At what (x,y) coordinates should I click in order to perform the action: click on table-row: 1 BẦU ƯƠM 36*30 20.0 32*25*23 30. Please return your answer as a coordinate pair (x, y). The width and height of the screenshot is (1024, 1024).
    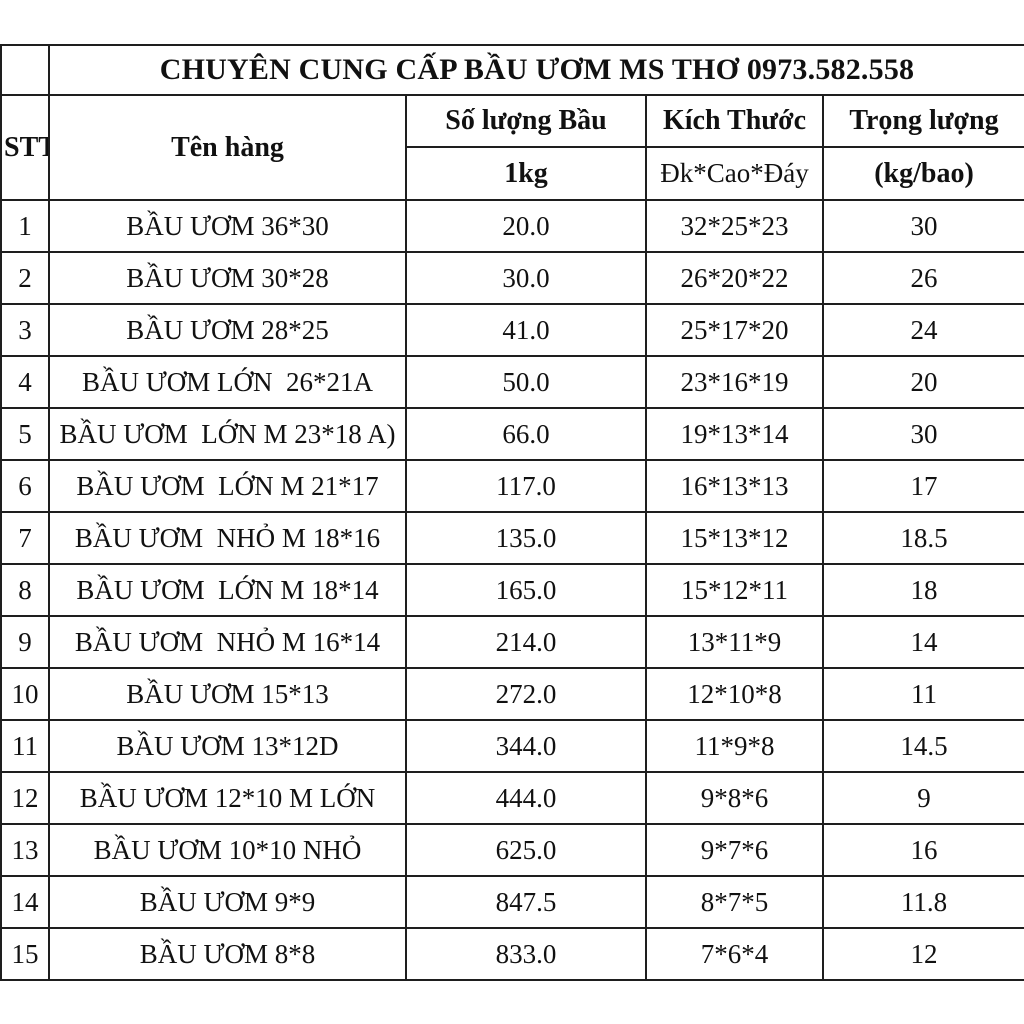
    Looking at the image, I should click on (512, 226).